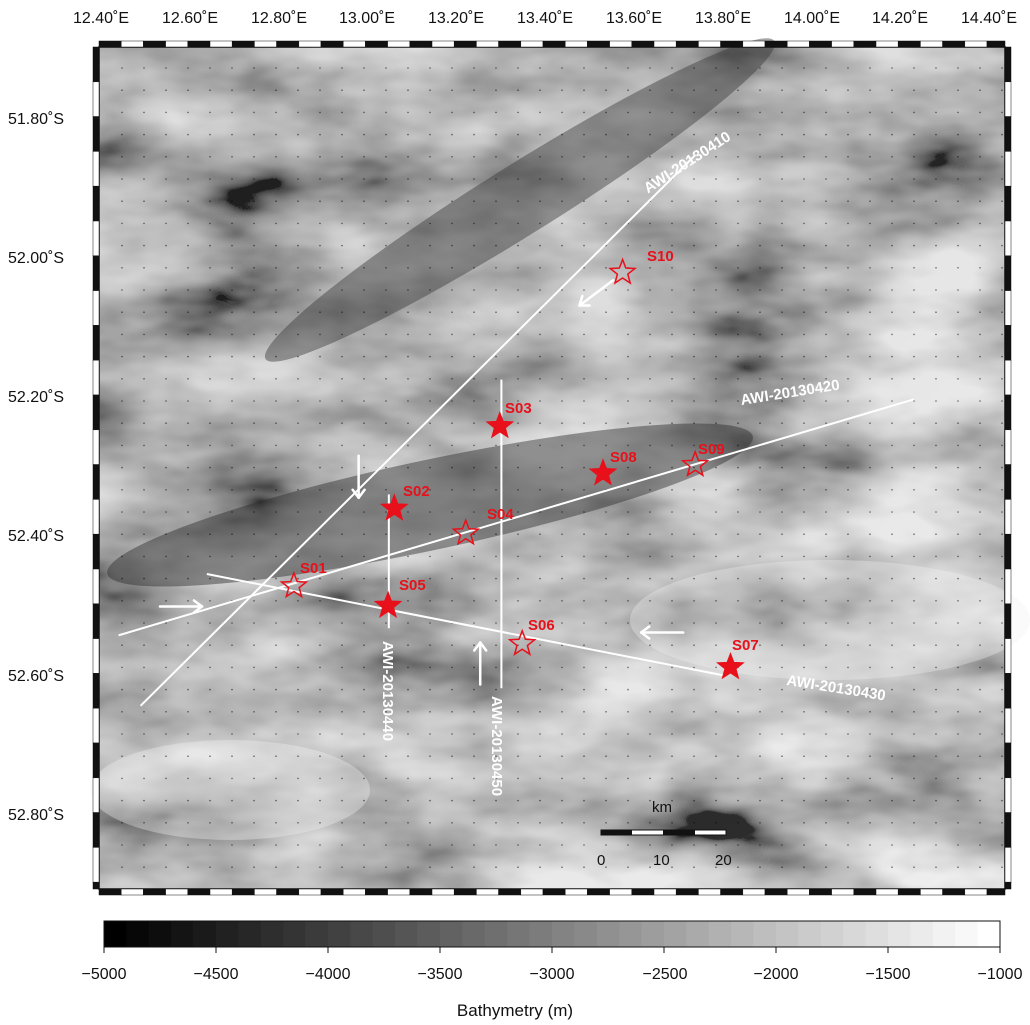 This screenshot has width=1030, height=1025. Describe the element at coordinates (634, 18) in the screenshot. I see `lon-label: 13.60˚E` at that location.